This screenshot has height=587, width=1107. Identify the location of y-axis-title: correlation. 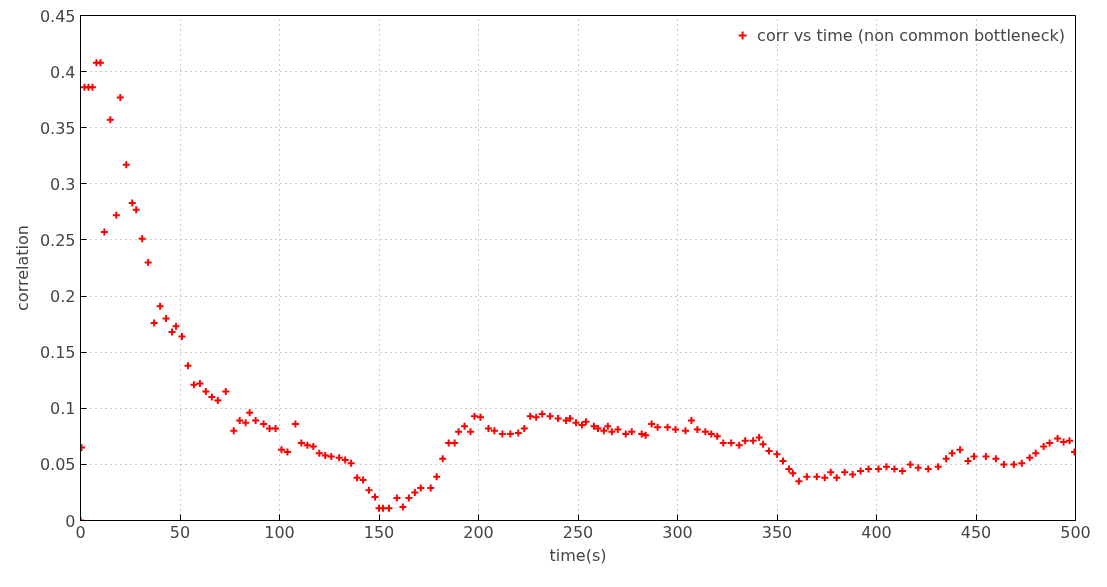
(22, 268).